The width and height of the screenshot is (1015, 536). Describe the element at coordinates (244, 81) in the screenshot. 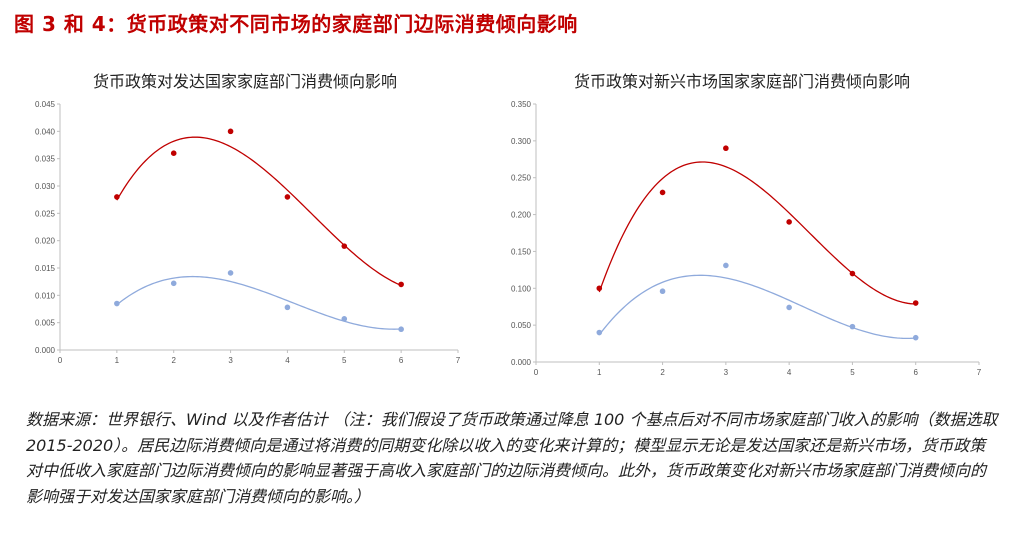

I see `chart-title: 货币政策对发达国家家庭部门消费倾向影响` at that location.